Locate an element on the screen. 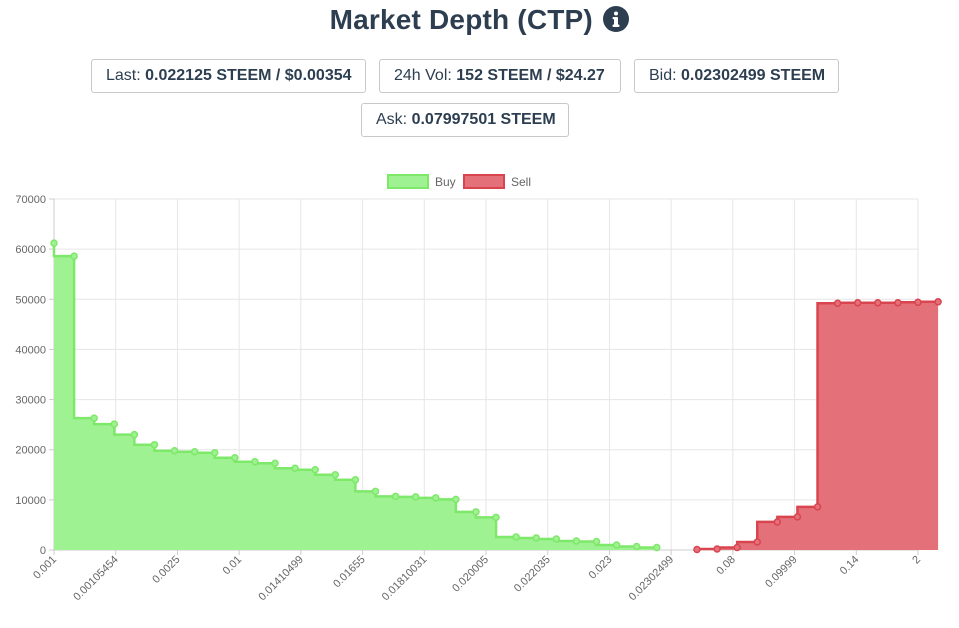 This screenshot has height=628, width=959. volume-value: 152 STEEM / $24.27 is located at coordinates (530, 75).